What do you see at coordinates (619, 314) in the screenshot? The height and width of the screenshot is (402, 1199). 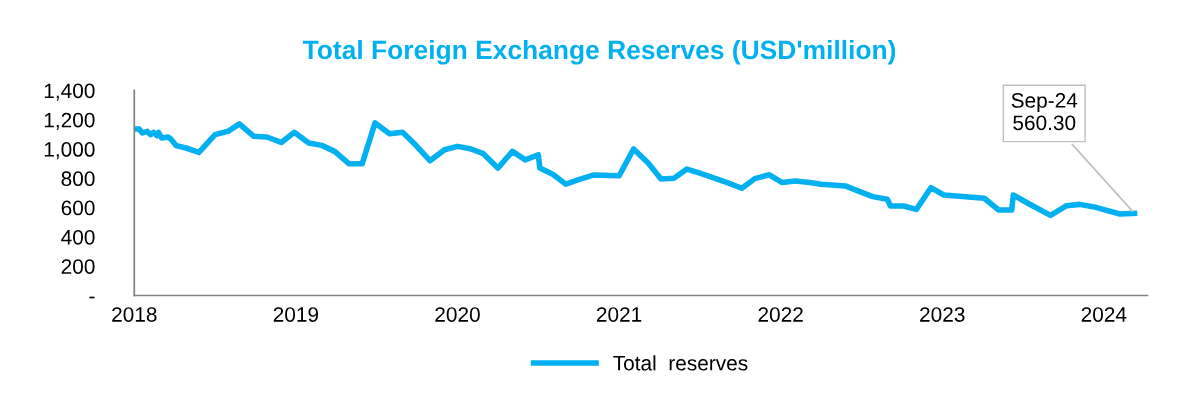 I see `x-tick-label: 2021` at bounding box center [619, 314].